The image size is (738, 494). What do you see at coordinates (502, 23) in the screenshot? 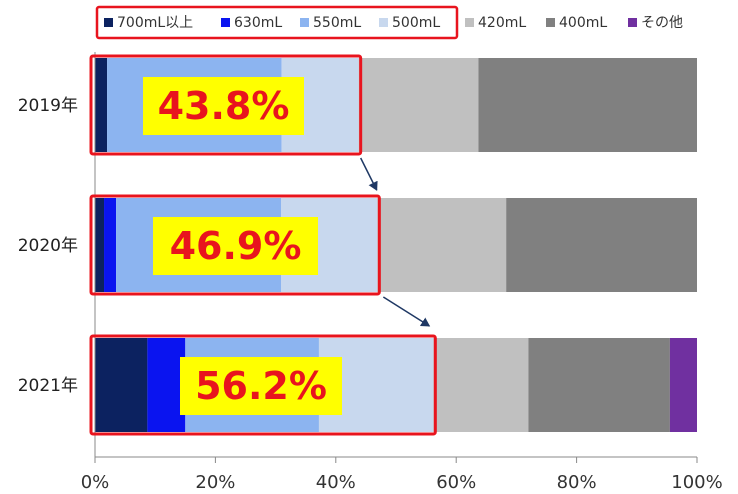
I see `legend-label: 420mL` at bounding box center [502, 23].